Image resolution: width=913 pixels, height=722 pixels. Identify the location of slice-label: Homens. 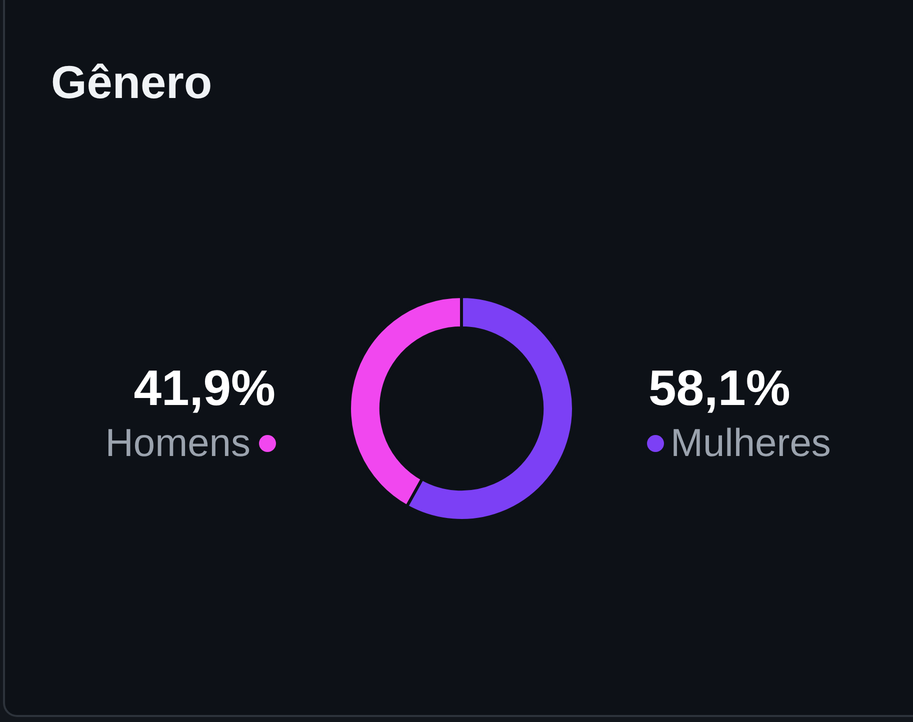
(177, 443).